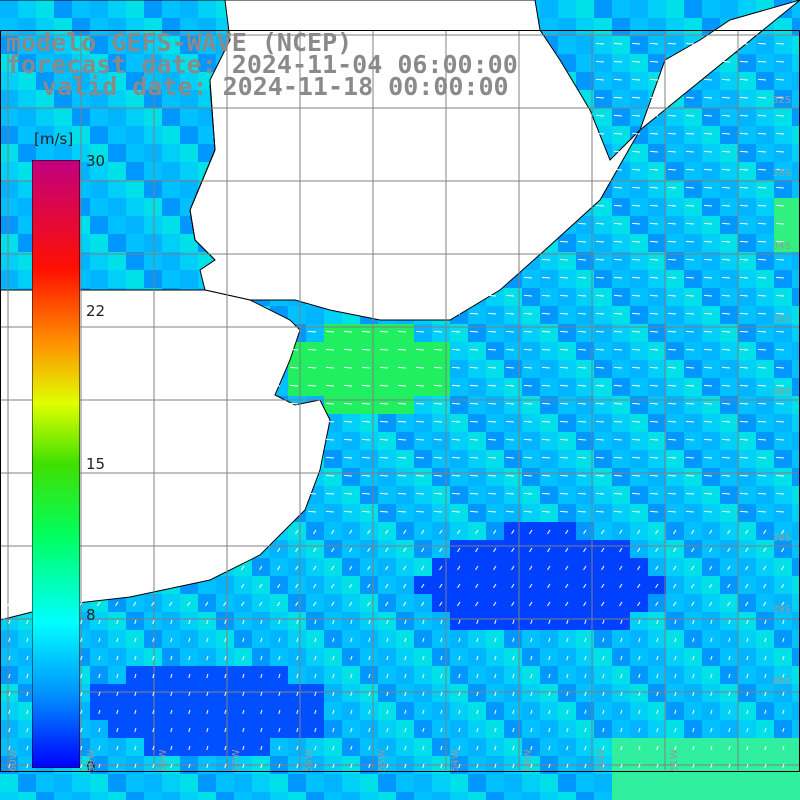  I want to click on title-model: modelo GEFS-WAVE (NCEP), so click(179, 42).